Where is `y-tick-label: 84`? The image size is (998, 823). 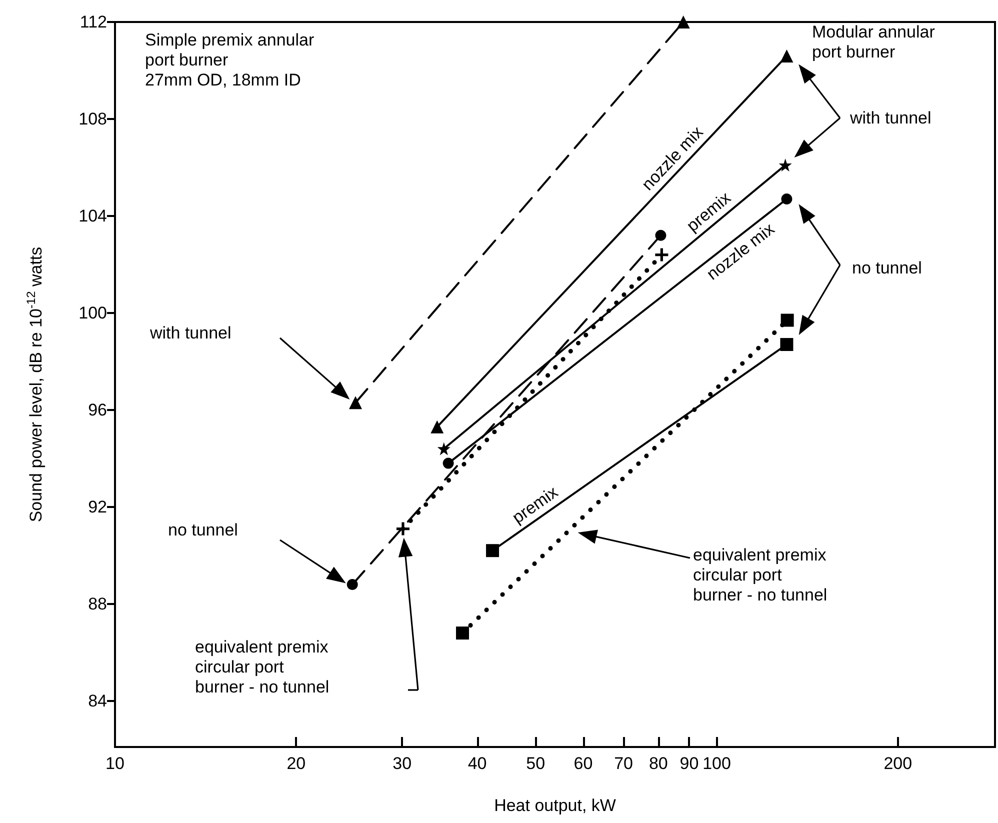
y-tick-label: 84 is located at coordinates (97, 700).